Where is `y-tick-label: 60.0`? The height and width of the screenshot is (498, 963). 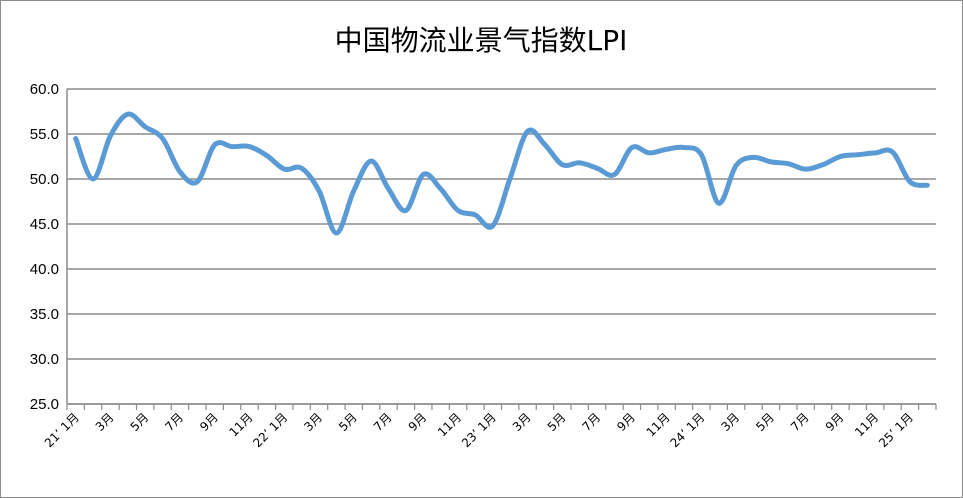 y-tick-label: 60.0 is located at coordinates (44, 89).